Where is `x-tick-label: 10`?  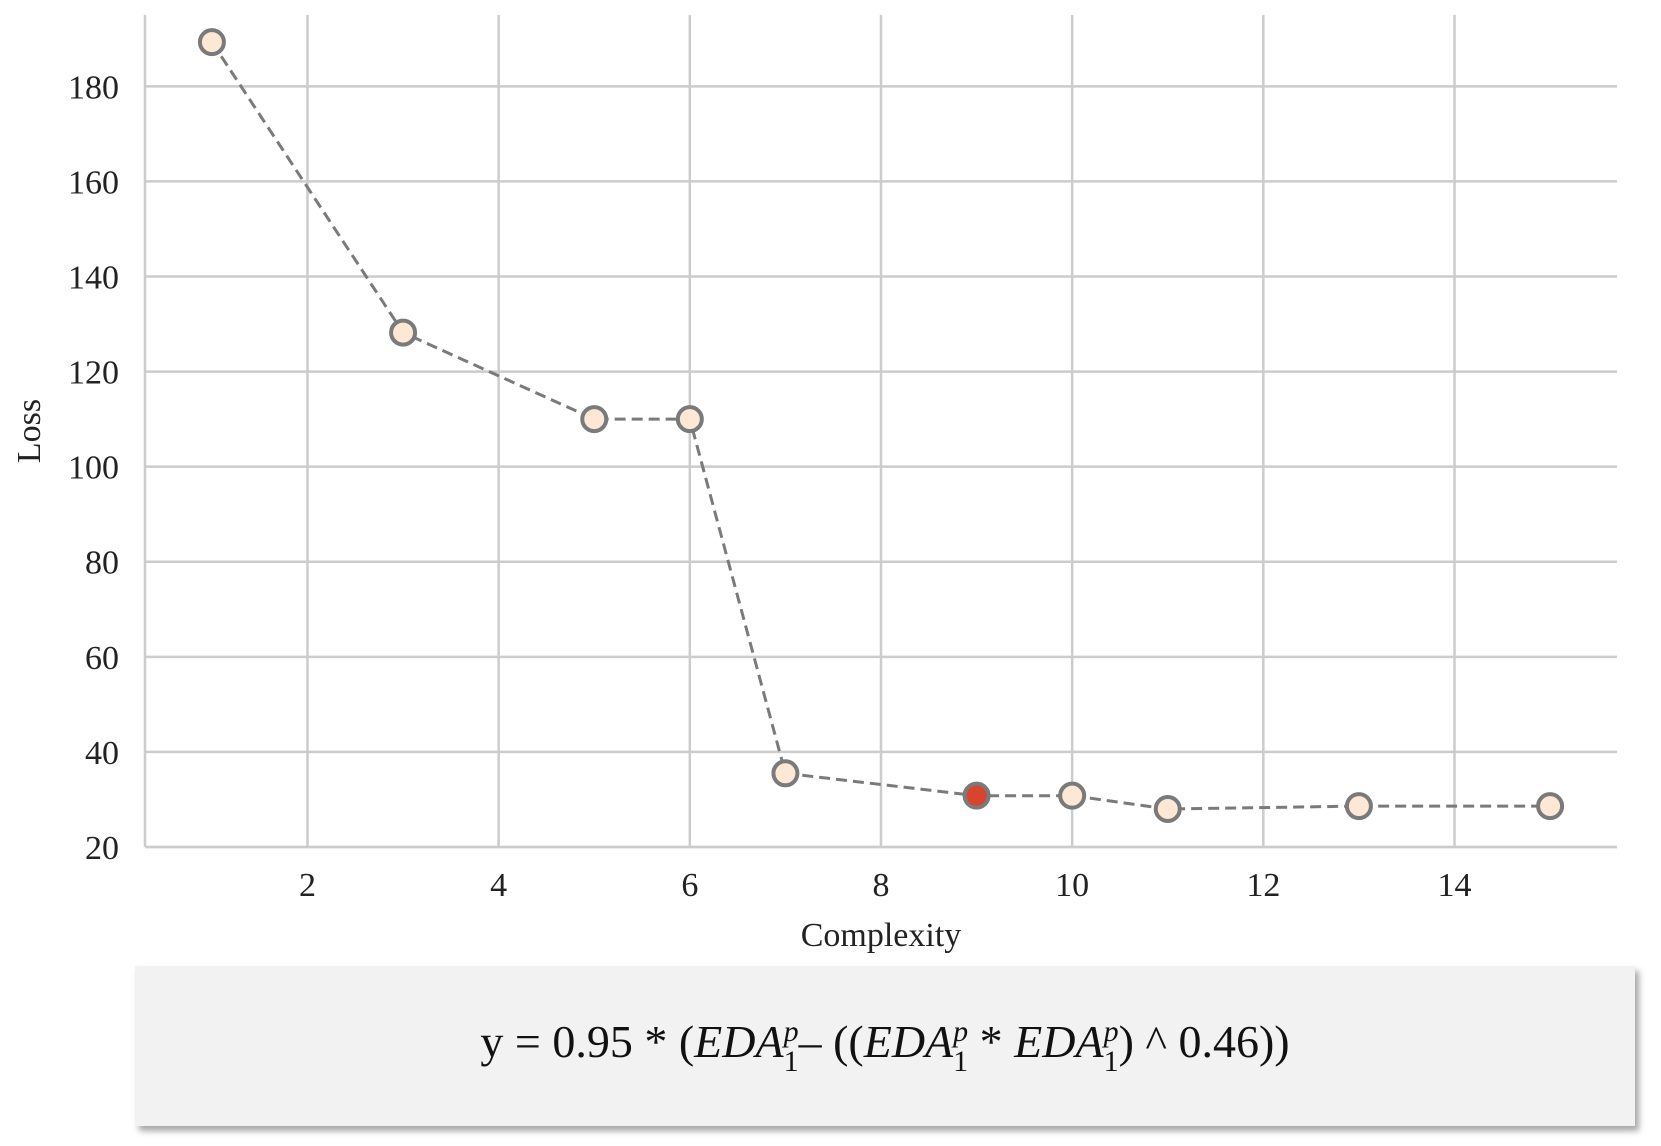
x-tick-label: 10 is located at coordinates (1072, 885).